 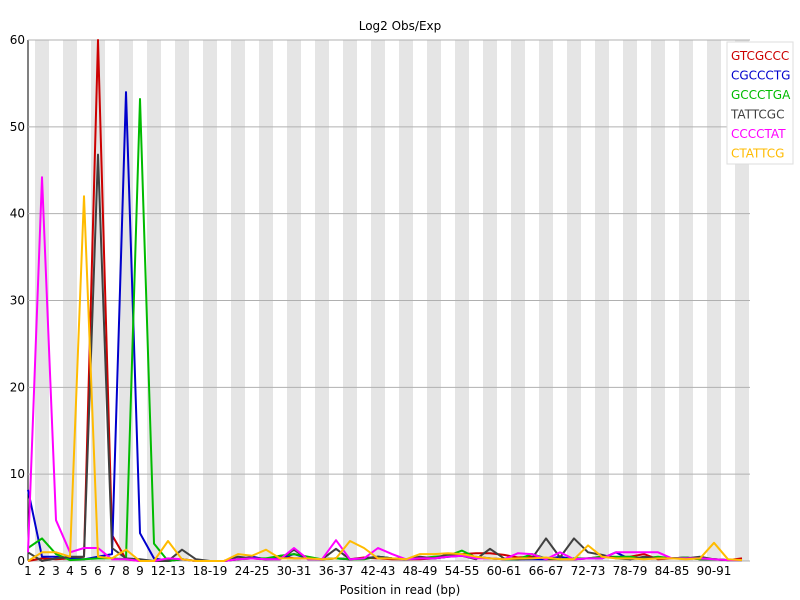 I want to click on y-tick-label: 60, so click(x=17, y=40).